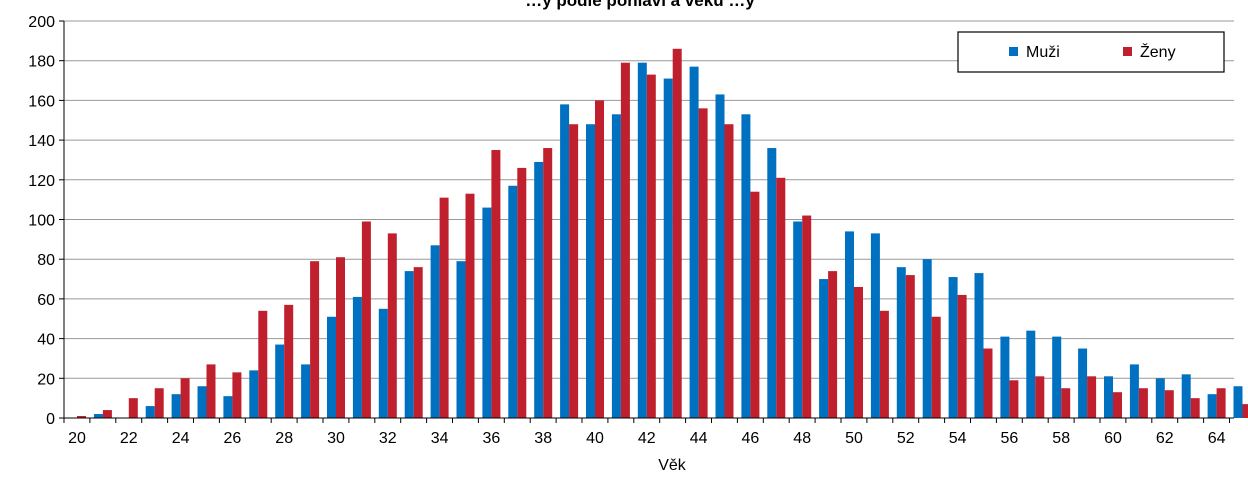 The height and width of the screenshot is (481, 1248). What do you see at coordinates (1091, 52) in the screenshot?
I see `legend: Muži Ženy` at bounding box center [1091, 52].